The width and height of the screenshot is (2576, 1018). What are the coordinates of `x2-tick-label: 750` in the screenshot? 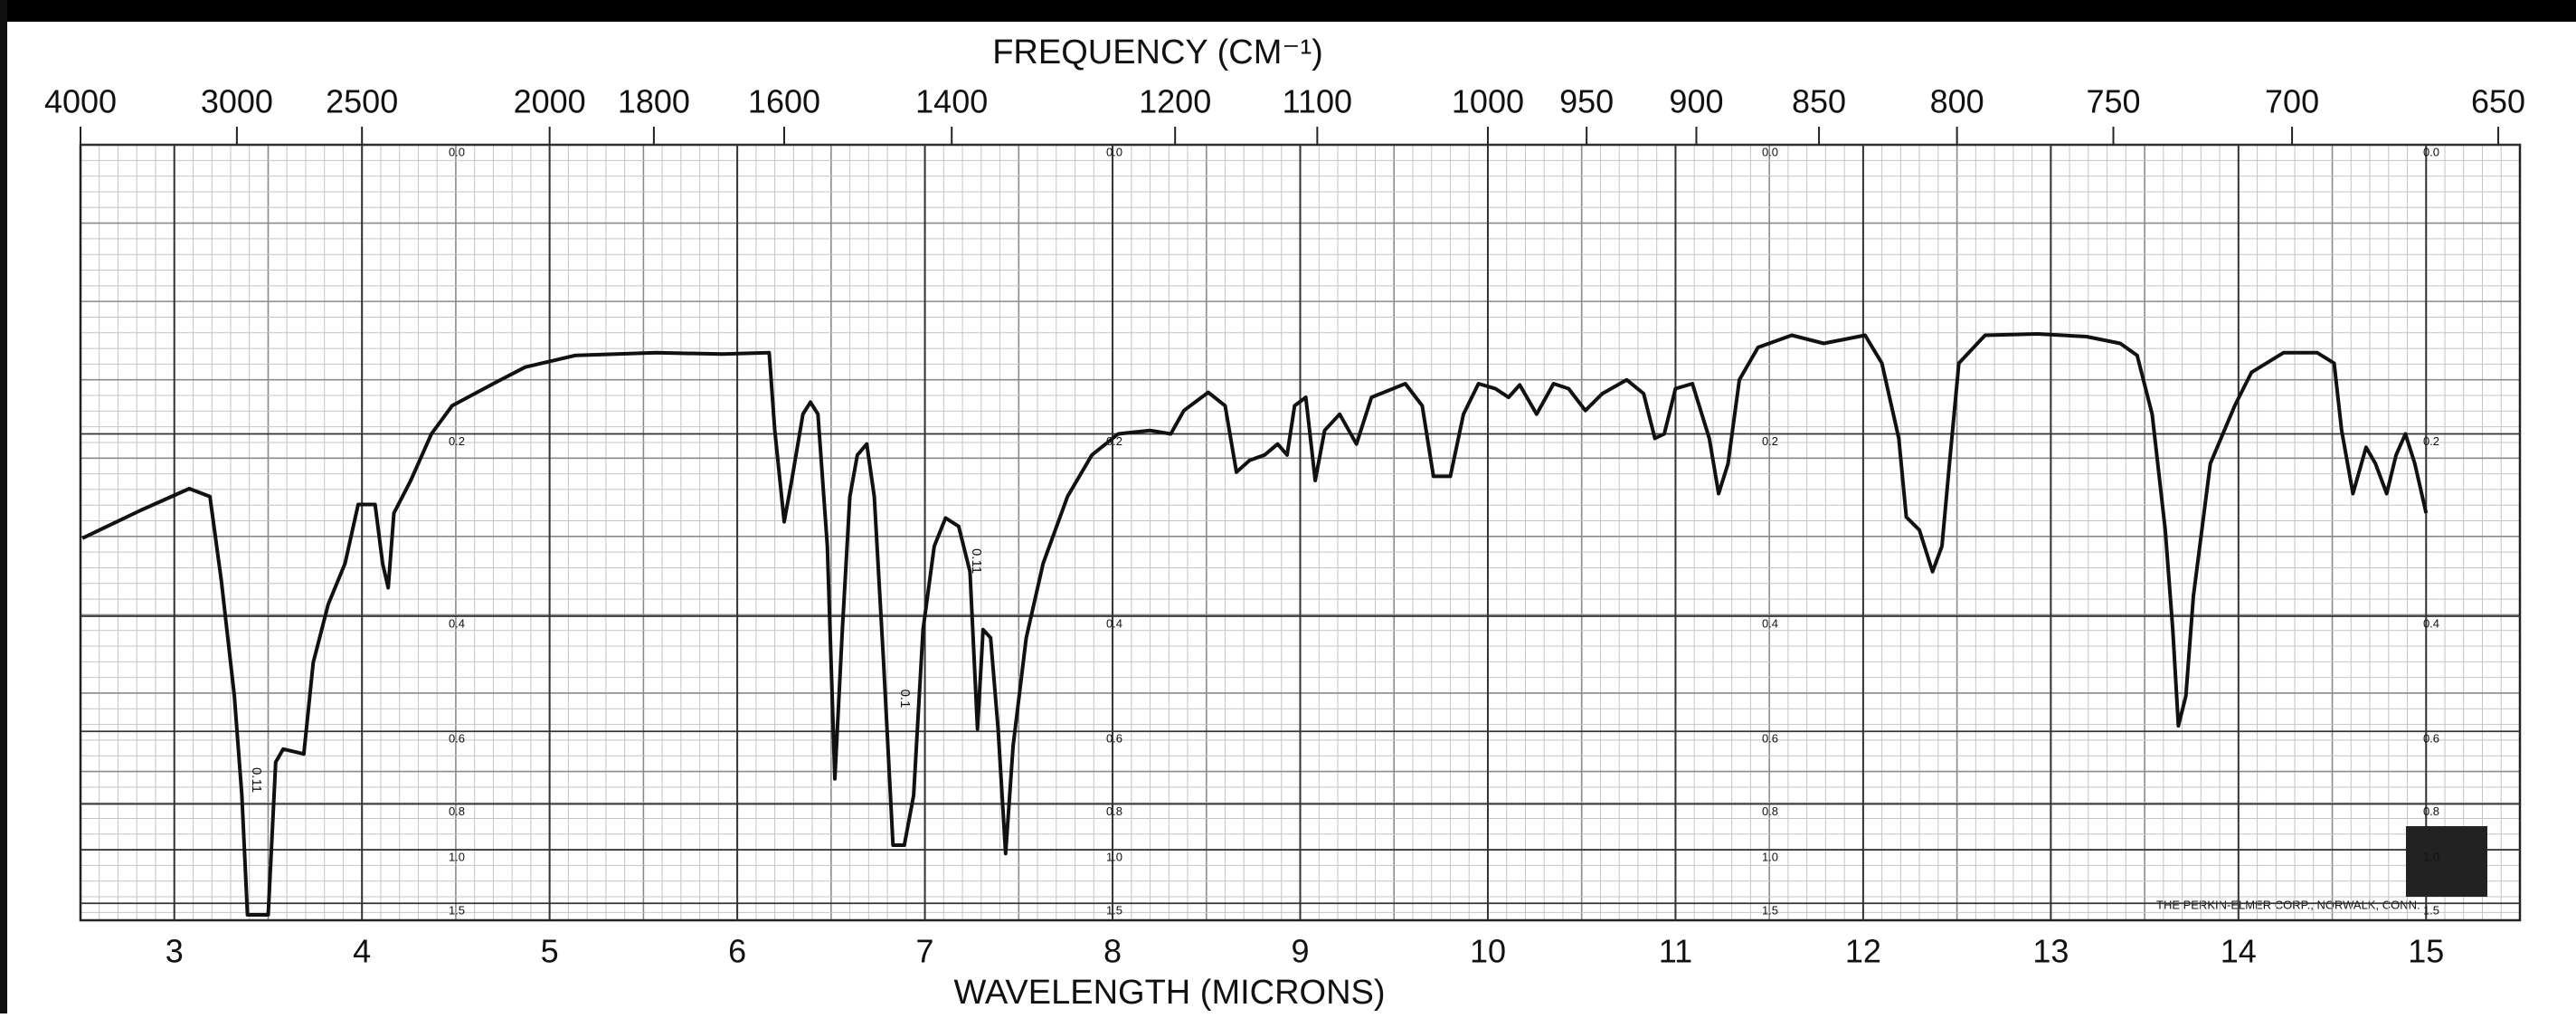 It's located at (2113, 101).